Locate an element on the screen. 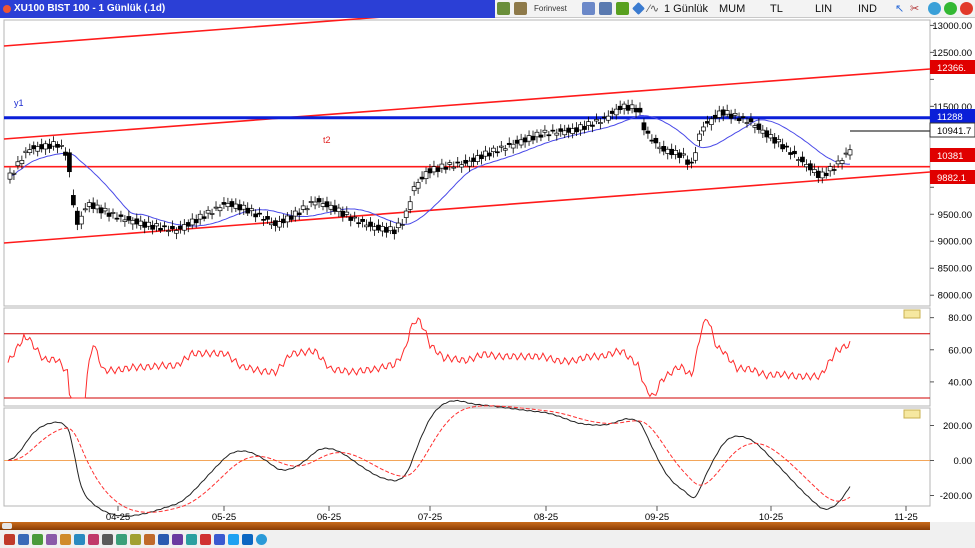 The width and height of the screenshot is (975, 548). bottom-toolbar is located at coordinates (487, 535).